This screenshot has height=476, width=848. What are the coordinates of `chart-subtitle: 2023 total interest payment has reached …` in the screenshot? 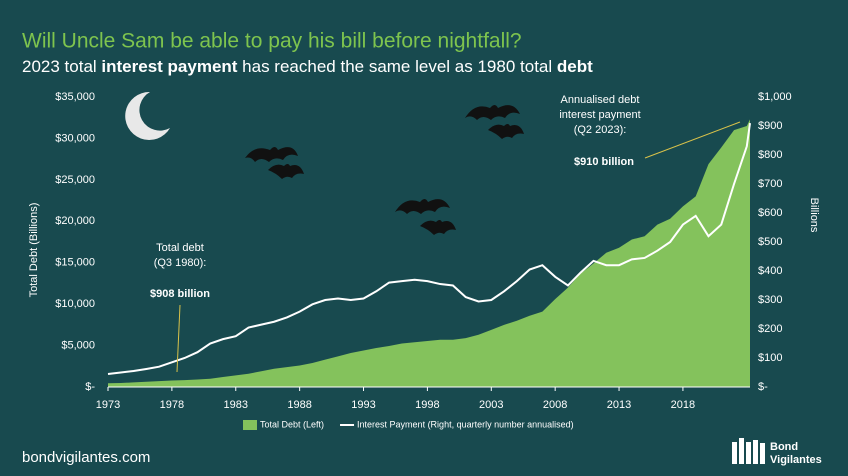 It's located at (307, 66).